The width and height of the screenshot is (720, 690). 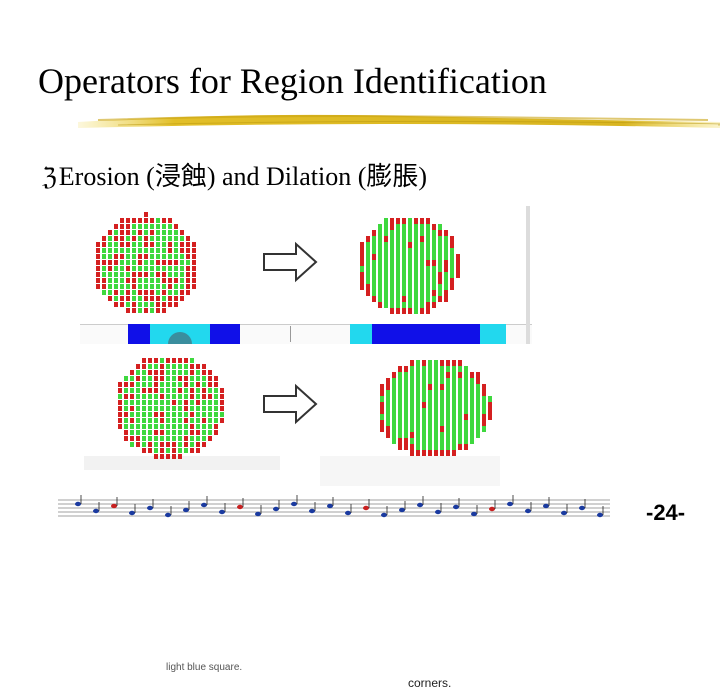 What do you see at coordinates (139, 334) in the screenshot?
I see `toolbar-blue-block` at bounding box center [139, 334].